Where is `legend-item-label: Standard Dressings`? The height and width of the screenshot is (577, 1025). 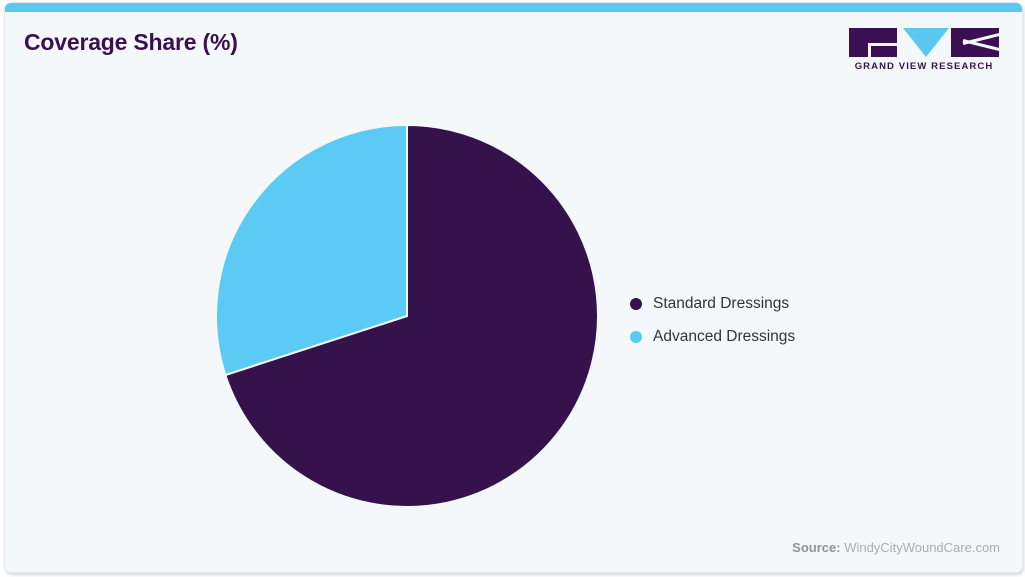
legend-item-label: Standard Dressings is located at coordinates (721, 303).